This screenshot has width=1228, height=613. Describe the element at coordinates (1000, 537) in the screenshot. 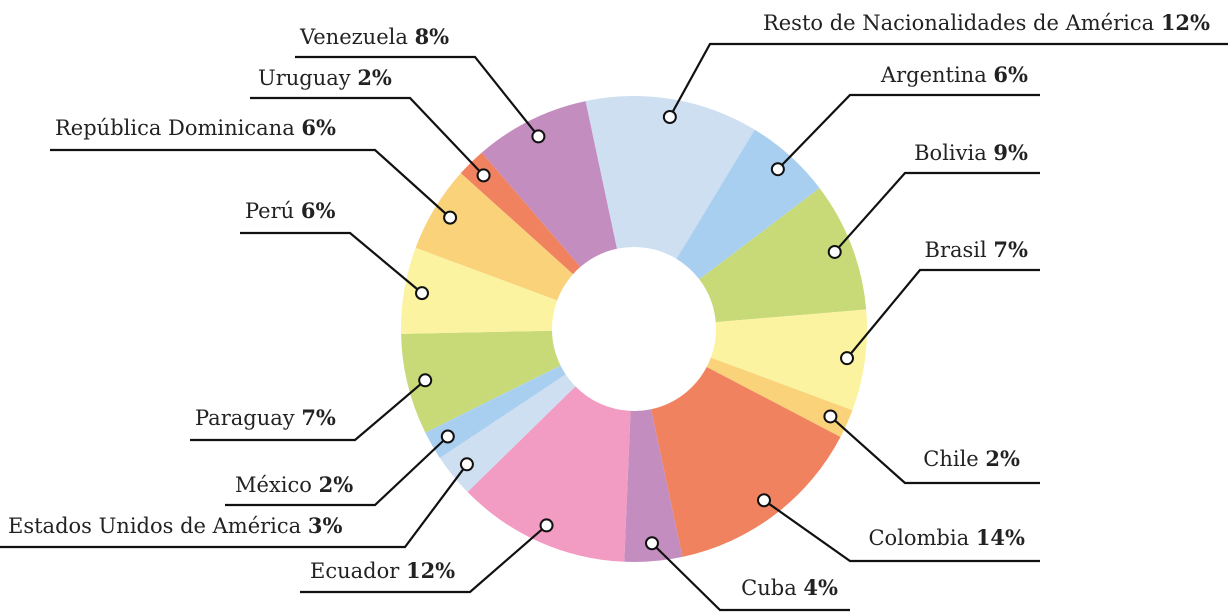

I see `value-label: 14%` at that location.